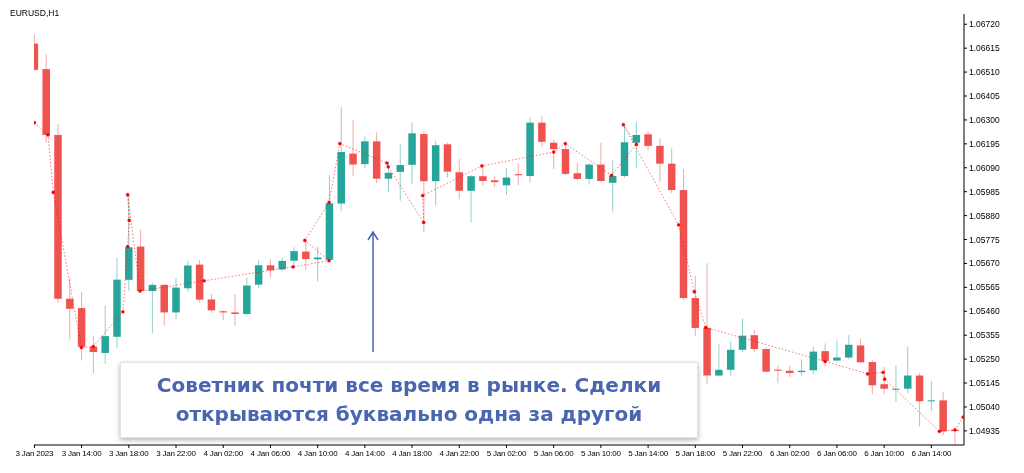 The width and height of the screenshot is (1024, 473). I want to click on y-tick-label: 1.06090, so click(984, 167).